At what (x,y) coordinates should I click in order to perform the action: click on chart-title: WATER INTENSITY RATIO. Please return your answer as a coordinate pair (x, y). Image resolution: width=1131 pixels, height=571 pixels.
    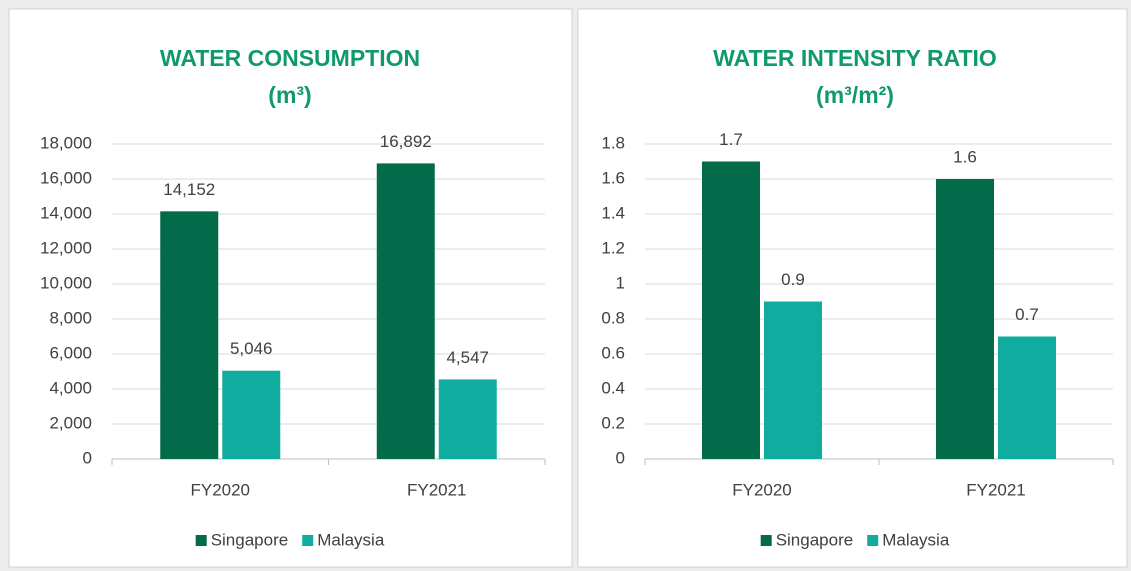
    Looking at the image, I should click on (855, 58).